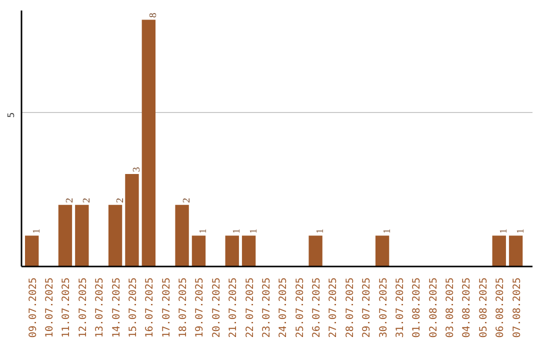  Describe the element at coordinates (400, 307) in the screenshot. I see `x-tick-label: 31.07.2025` at that location.